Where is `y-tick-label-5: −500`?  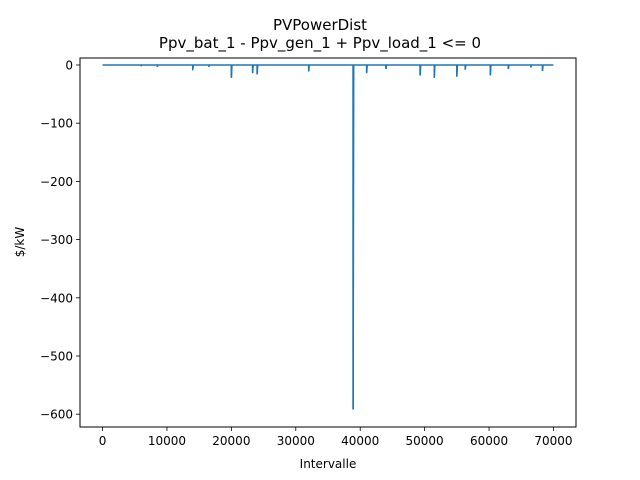 y-tick-label-5: −500 is located at coordinates (56, 356).